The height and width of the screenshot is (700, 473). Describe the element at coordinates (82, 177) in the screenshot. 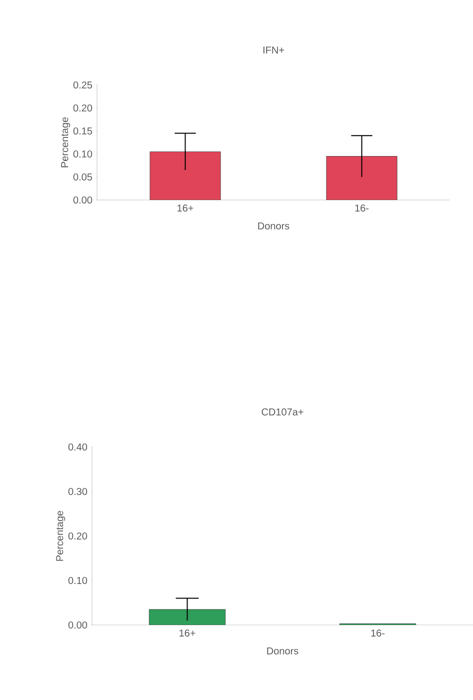

I see `y-tick-label: 0.05` at that location.